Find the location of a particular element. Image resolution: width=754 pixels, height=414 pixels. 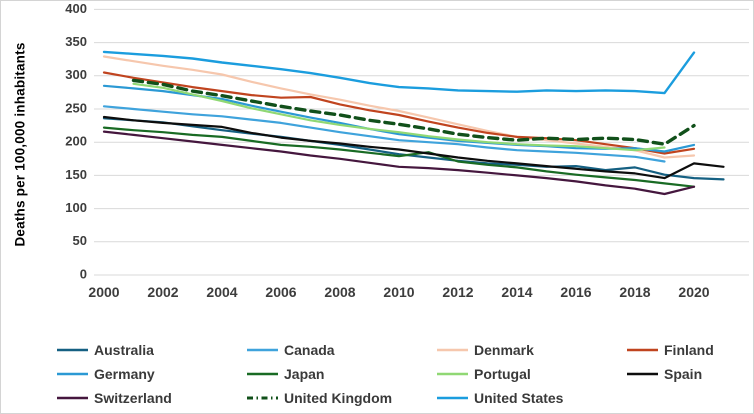

y-tick-label: 250 is located at coordinates (76, 107).